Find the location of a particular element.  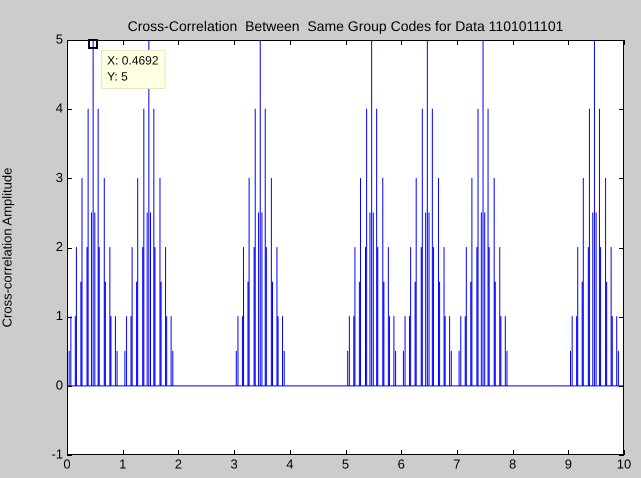

x-tick-label: 5 is located at coordinates (346, 464).